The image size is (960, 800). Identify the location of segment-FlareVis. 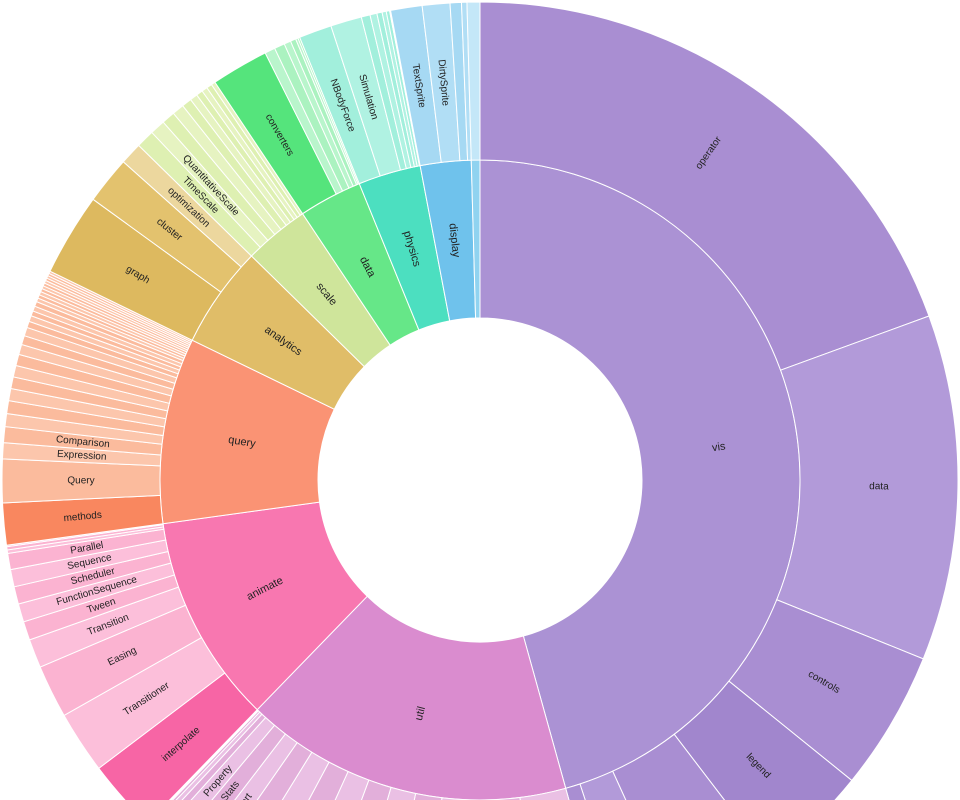
(473, 81).